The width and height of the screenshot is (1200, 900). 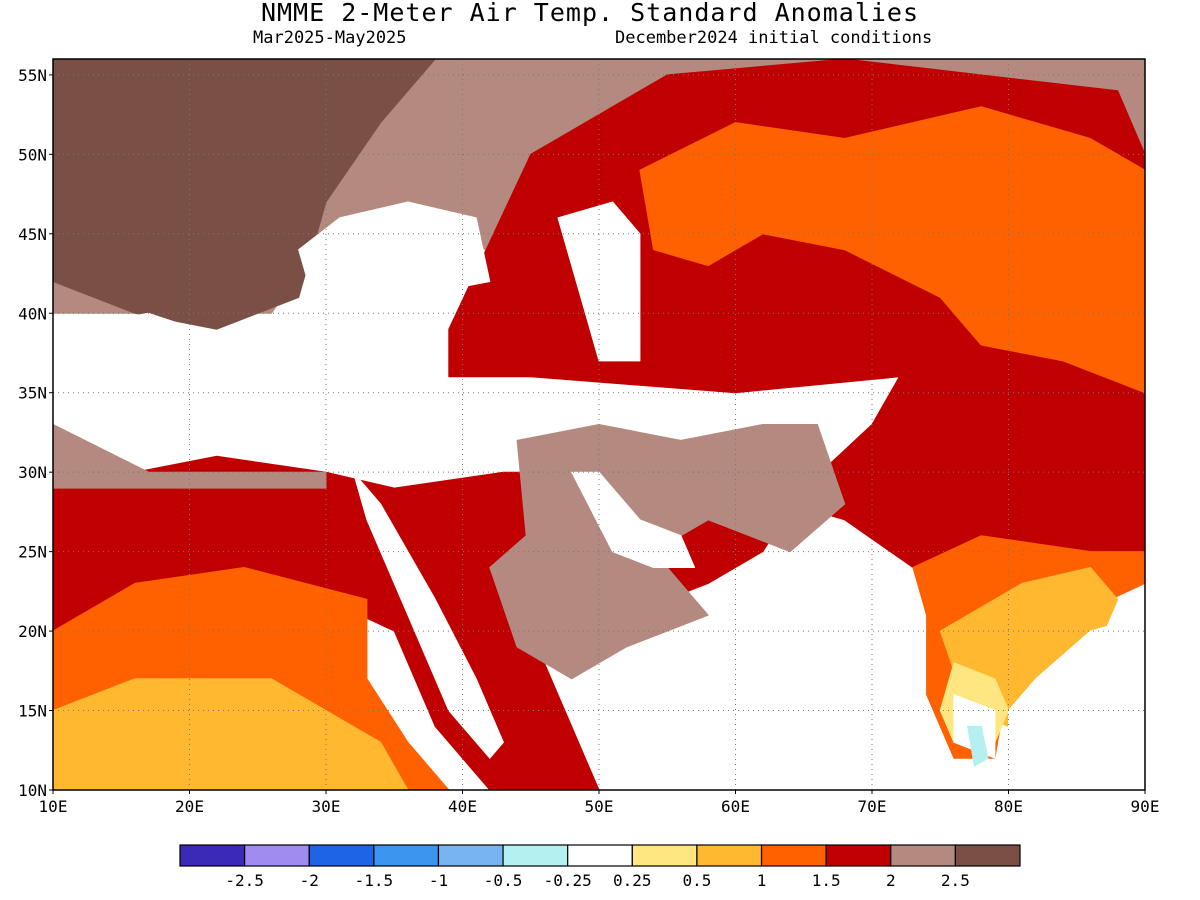 What do you see at coordinates (32, 234) in the screenshot?
I see `lat-tick-label: 45N` at bounding box center [32, 234].